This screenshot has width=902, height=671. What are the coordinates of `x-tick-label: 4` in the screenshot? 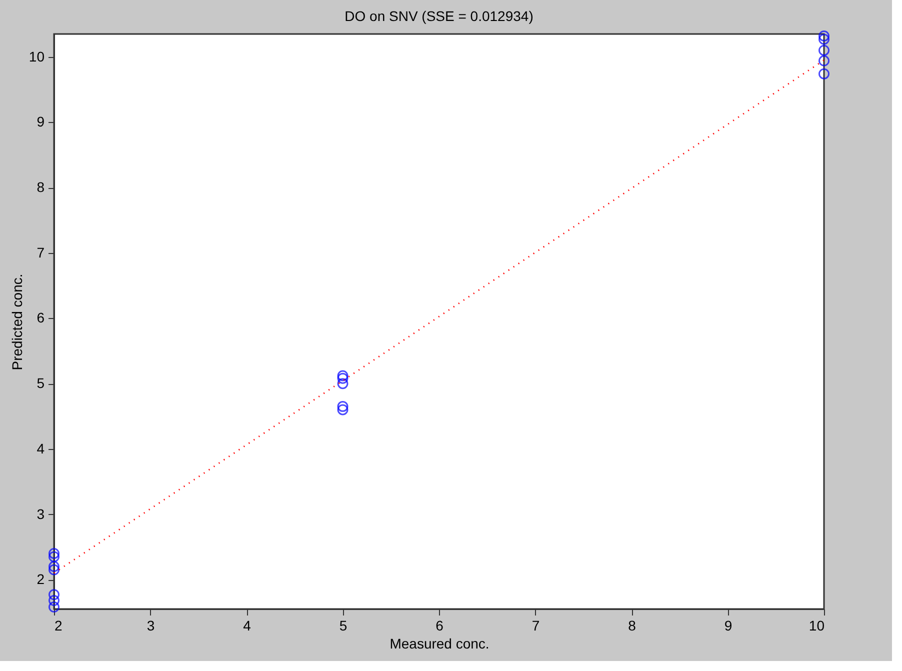 It's located at (247, 626).